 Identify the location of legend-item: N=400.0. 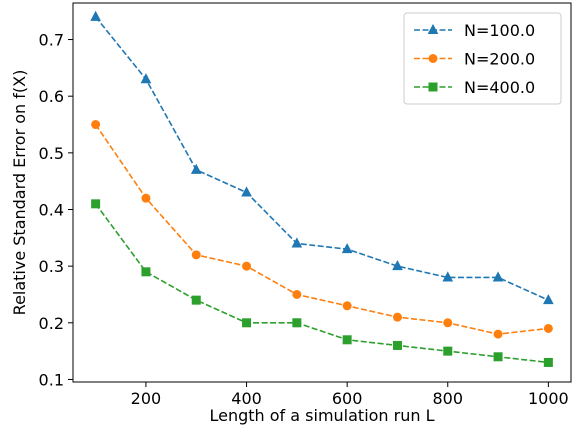
(474, 87).